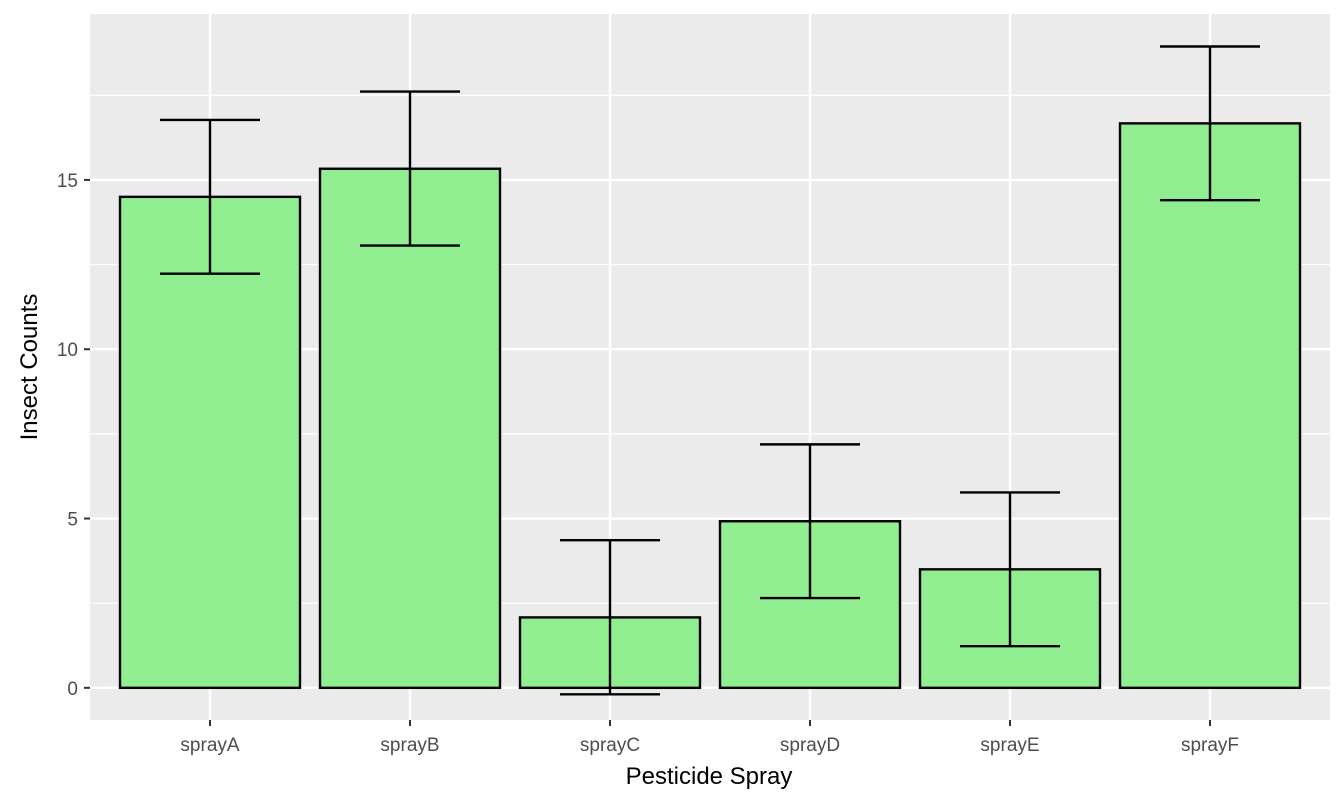  I want to click on x-tick-label: sprayD, so click(810, 745).